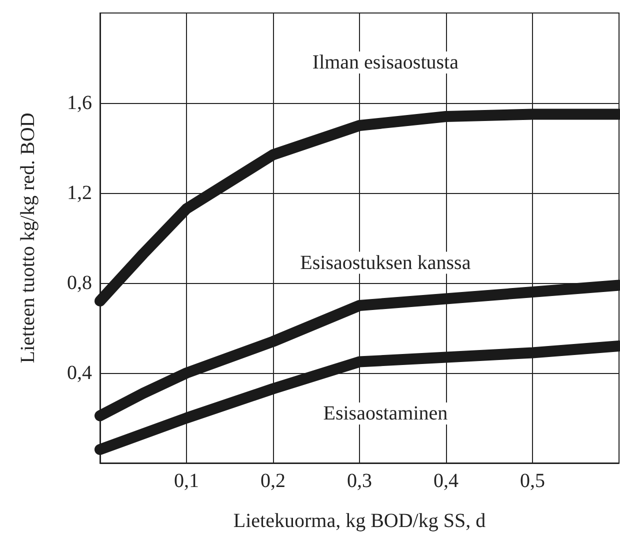  What do you see at coordinates (186, 481) in the screenshot?
I see `x-tick-label: 0,1` at bounding box center [186, 481].